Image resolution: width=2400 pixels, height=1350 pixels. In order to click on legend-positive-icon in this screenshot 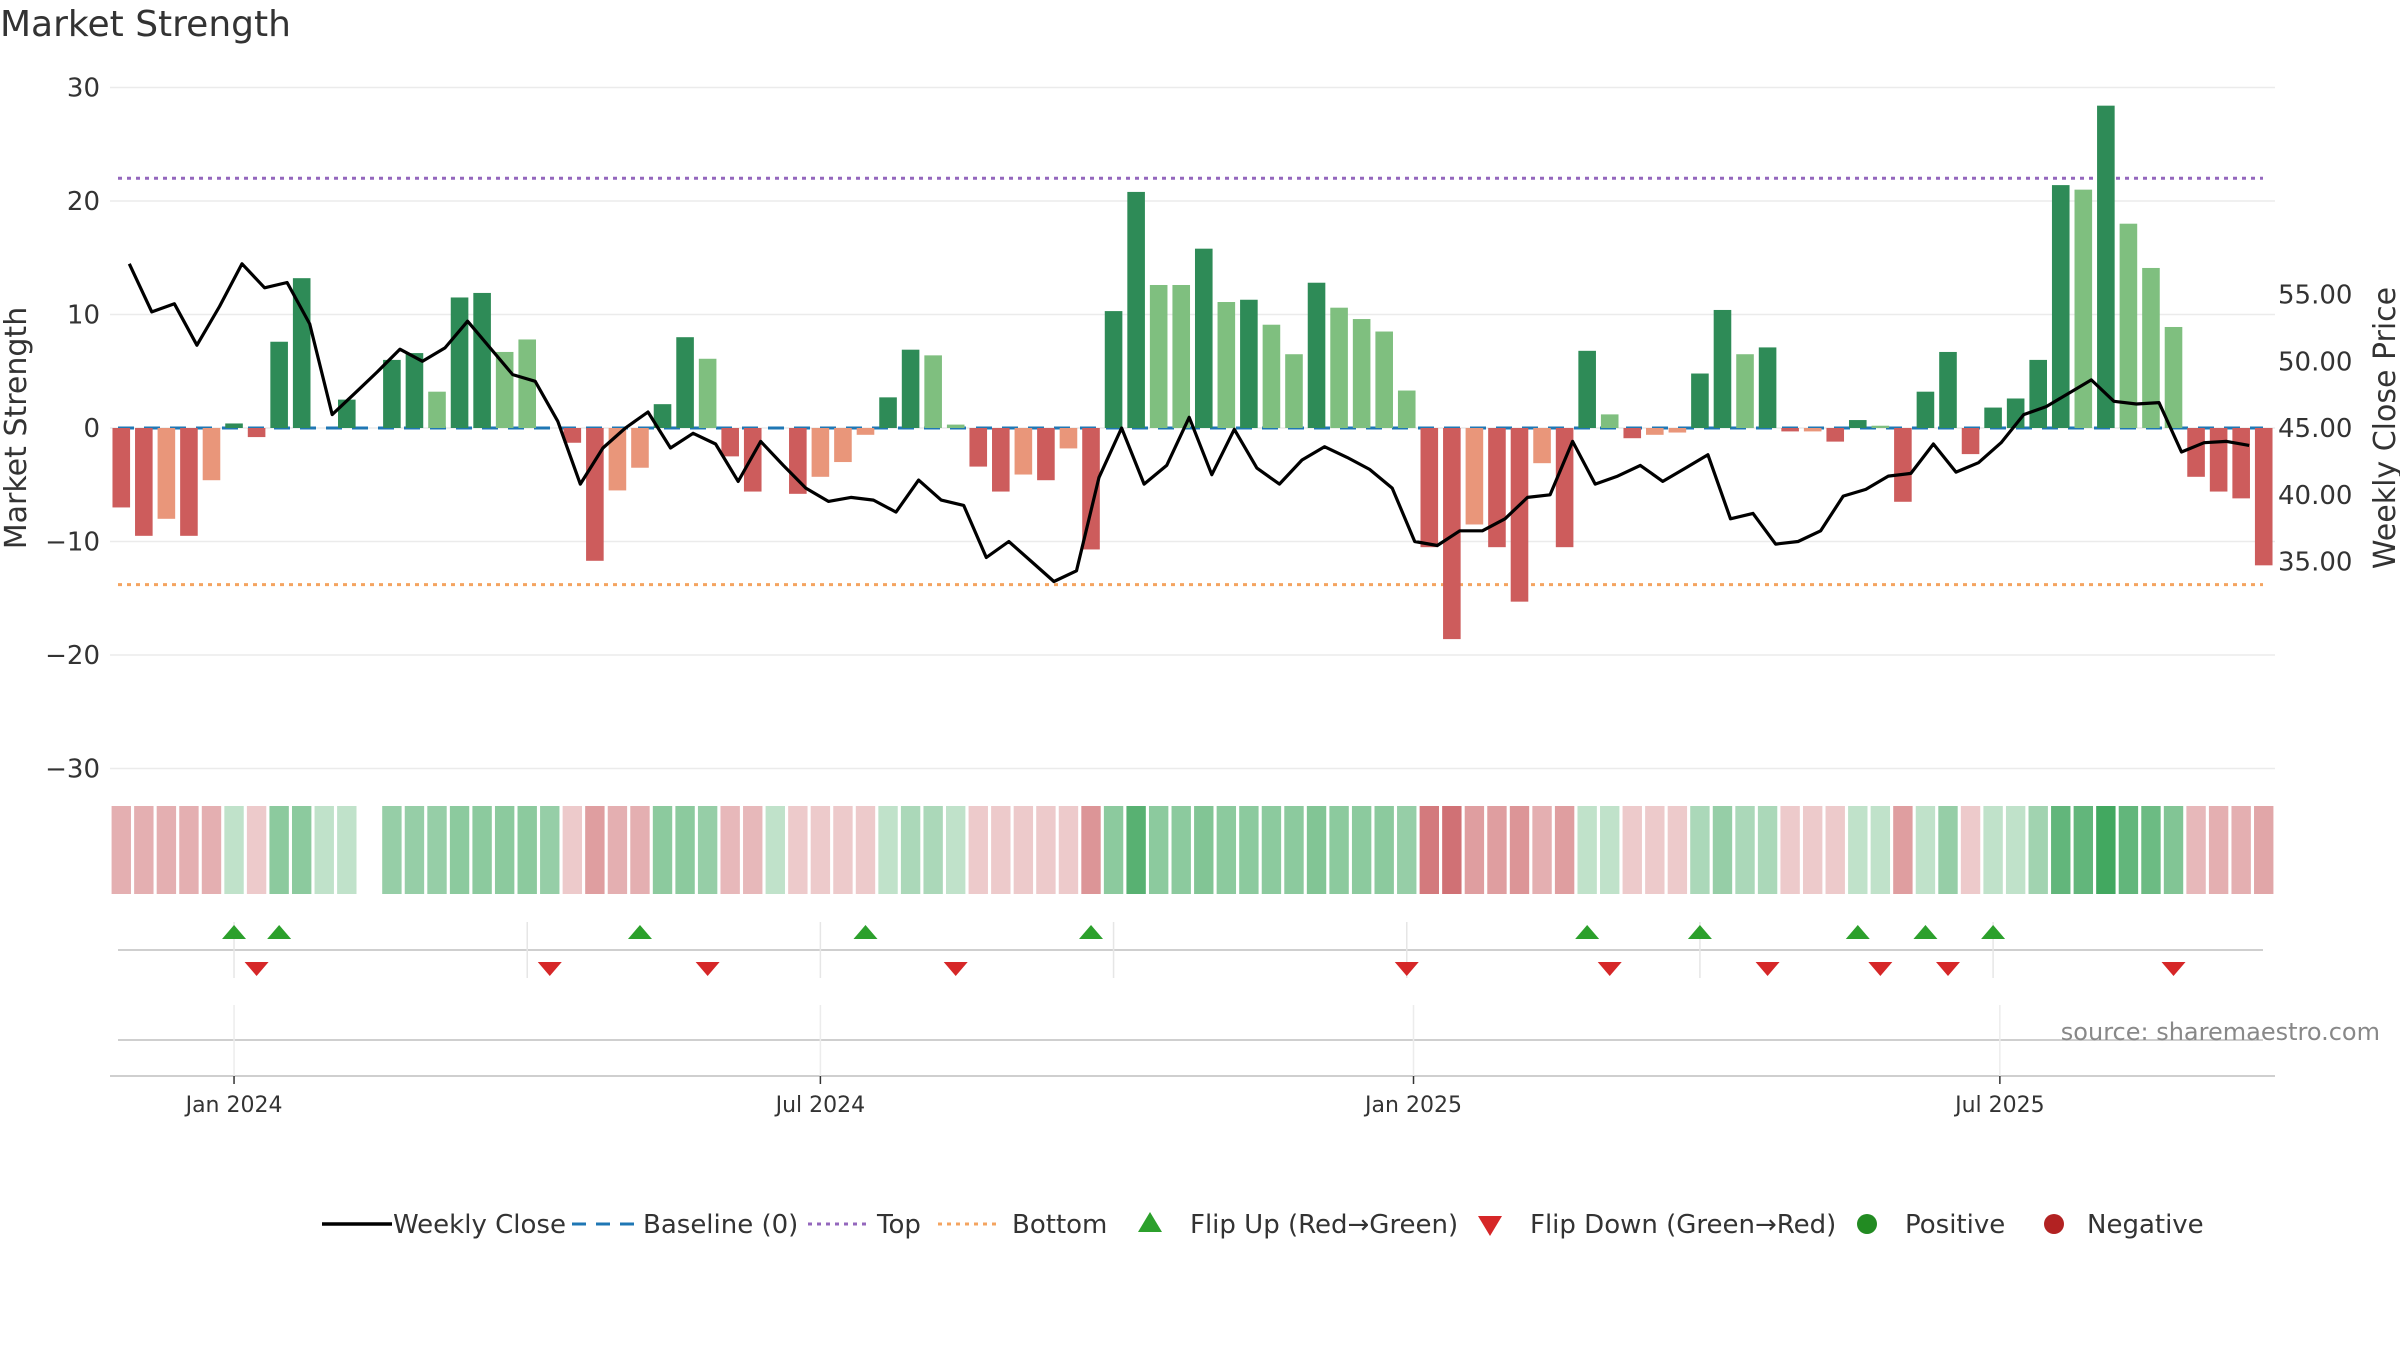, I will do `click(1867, 1224)`.